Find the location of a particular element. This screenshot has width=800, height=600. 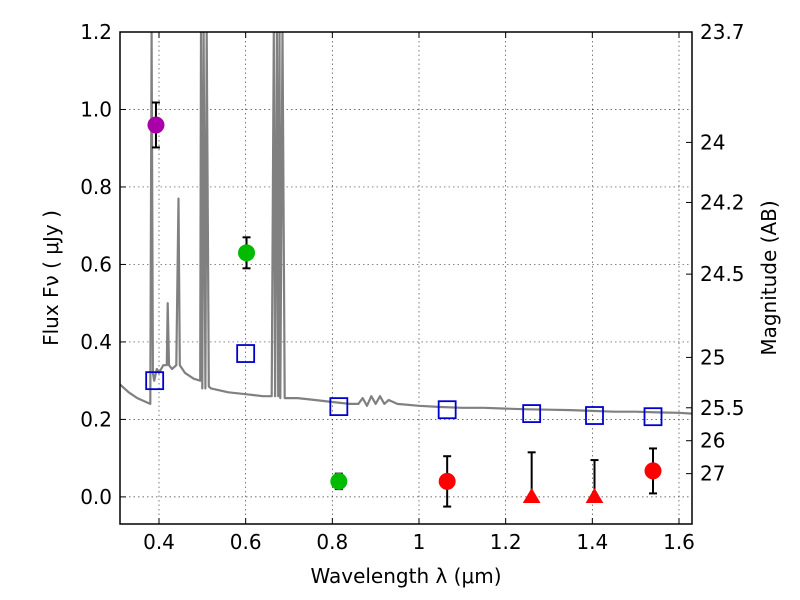

x-tick-label: 0.8 is located at coordinates (332, 542).